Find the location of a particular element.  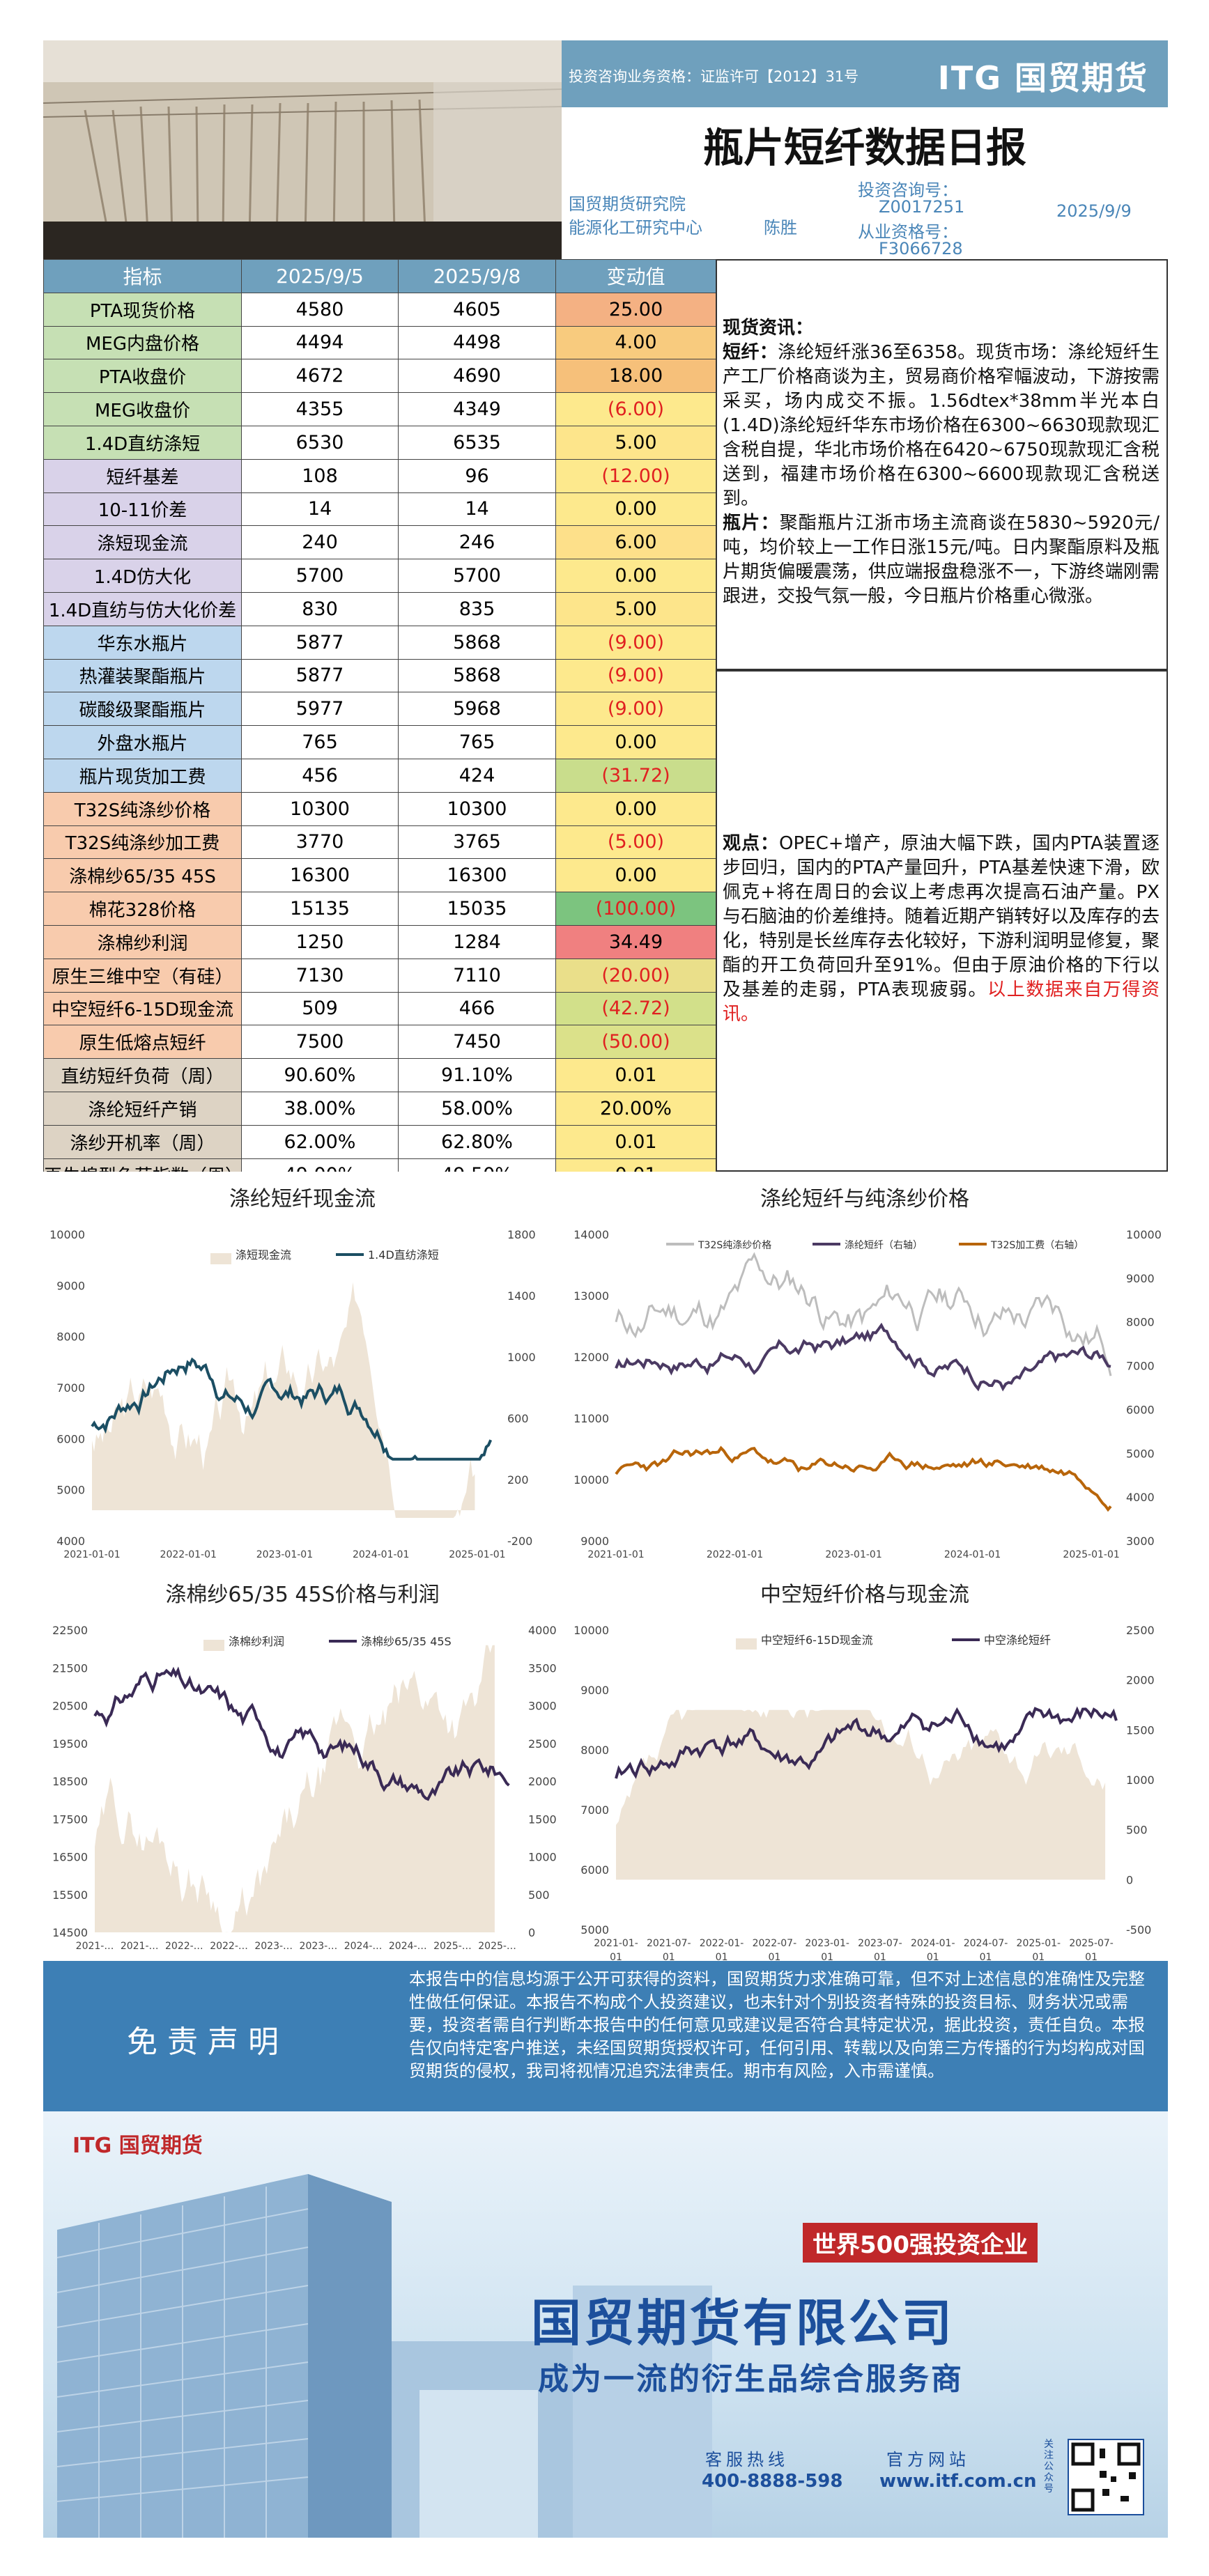

x-axis-tick: 2023-01-01 is located at coordinates (285, 1554).